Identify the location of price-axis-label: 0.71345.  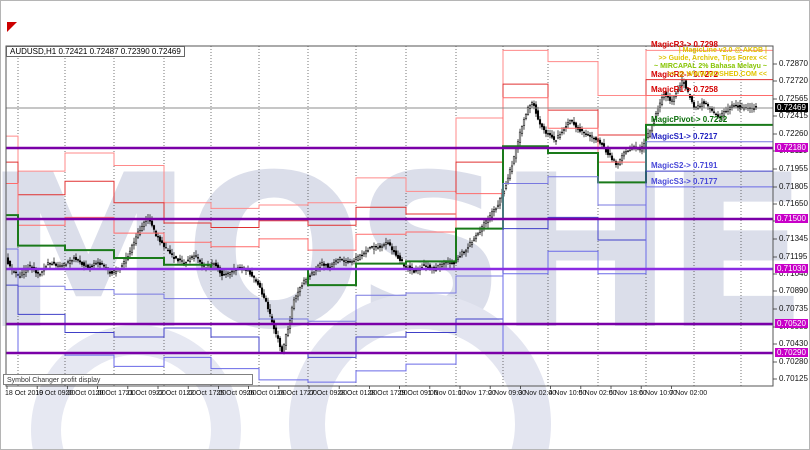
(793, 238).